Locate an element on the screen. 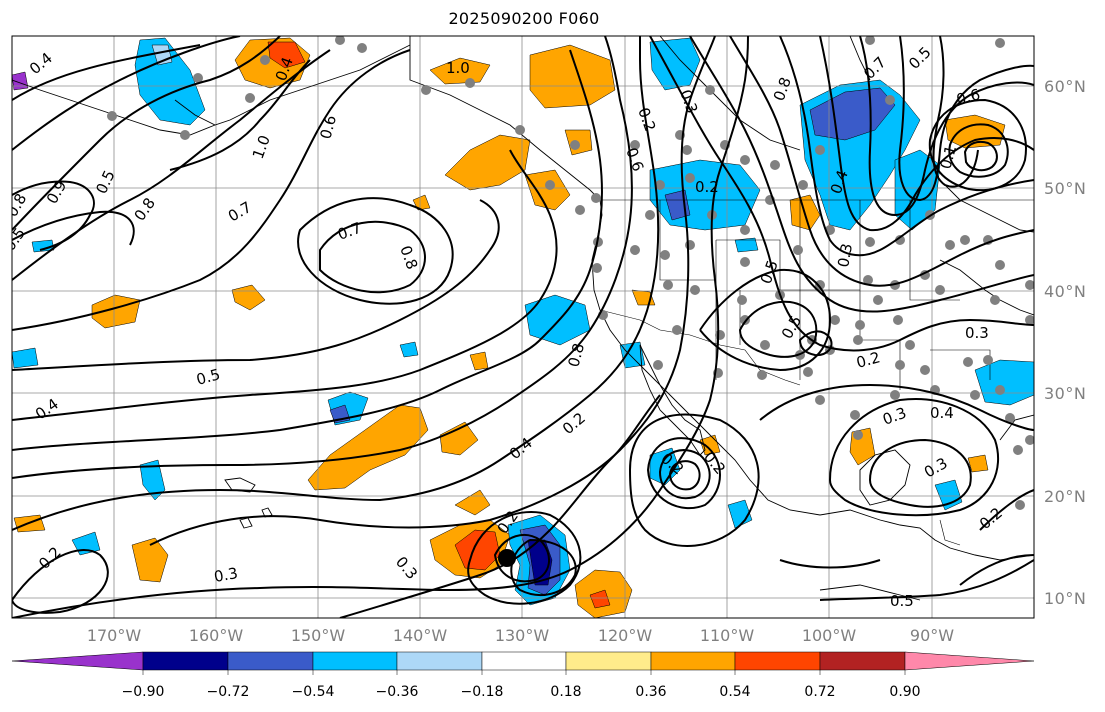  lon-label-130w: 130°W is located at coordinates (522, 635).